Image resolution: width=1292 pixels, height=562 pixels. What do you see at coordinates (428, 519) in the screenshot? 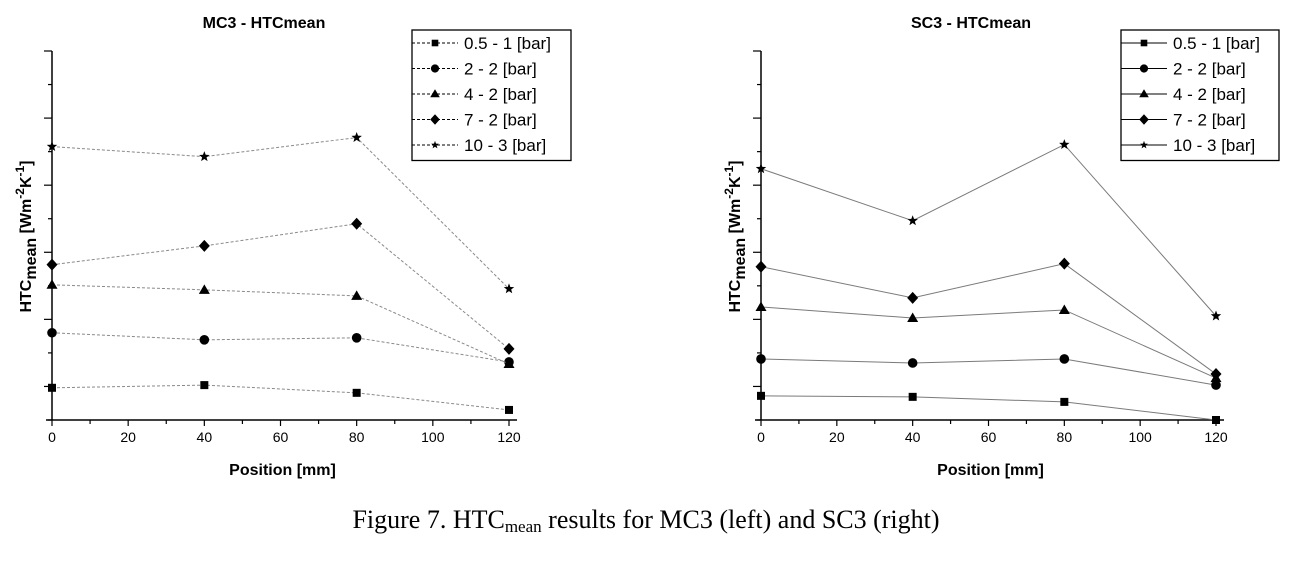
I see `caption-prefix: Figure 7. HTC` at bounding box center [428, 519].